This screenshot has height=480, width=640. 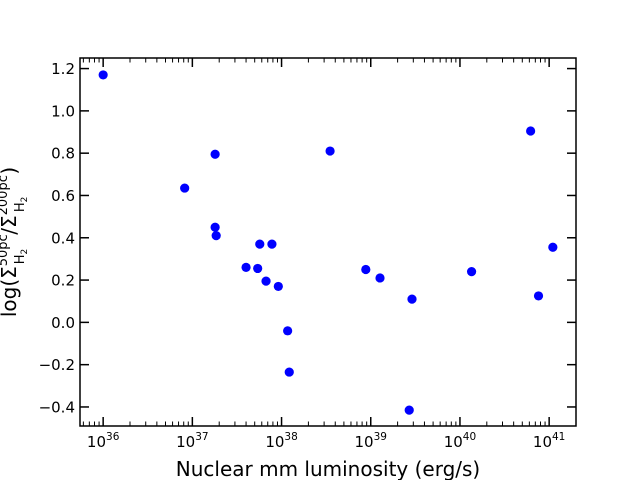 I want to click on y-tick-label: 0.0, so click(x=63, y=323).